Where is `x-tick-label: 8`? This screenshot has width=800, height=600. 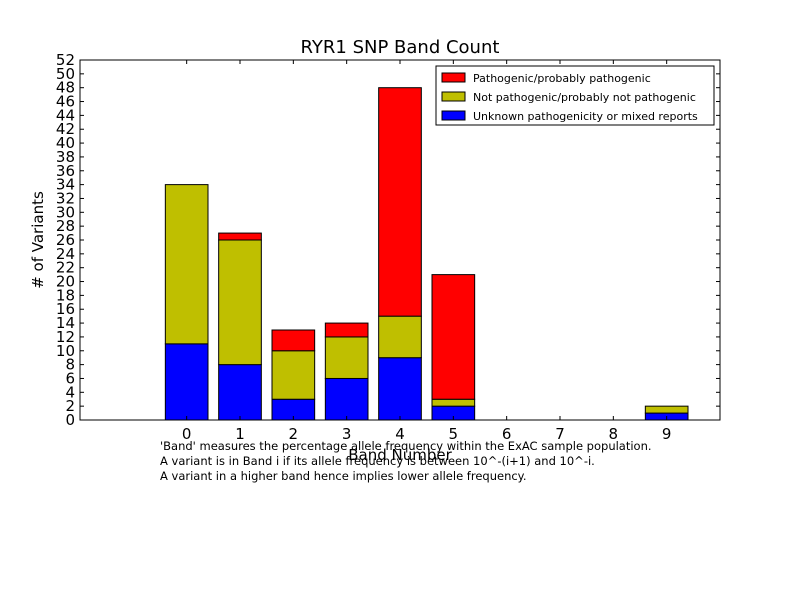 x-tick-label: 8 is located at coordinates (614, 434).